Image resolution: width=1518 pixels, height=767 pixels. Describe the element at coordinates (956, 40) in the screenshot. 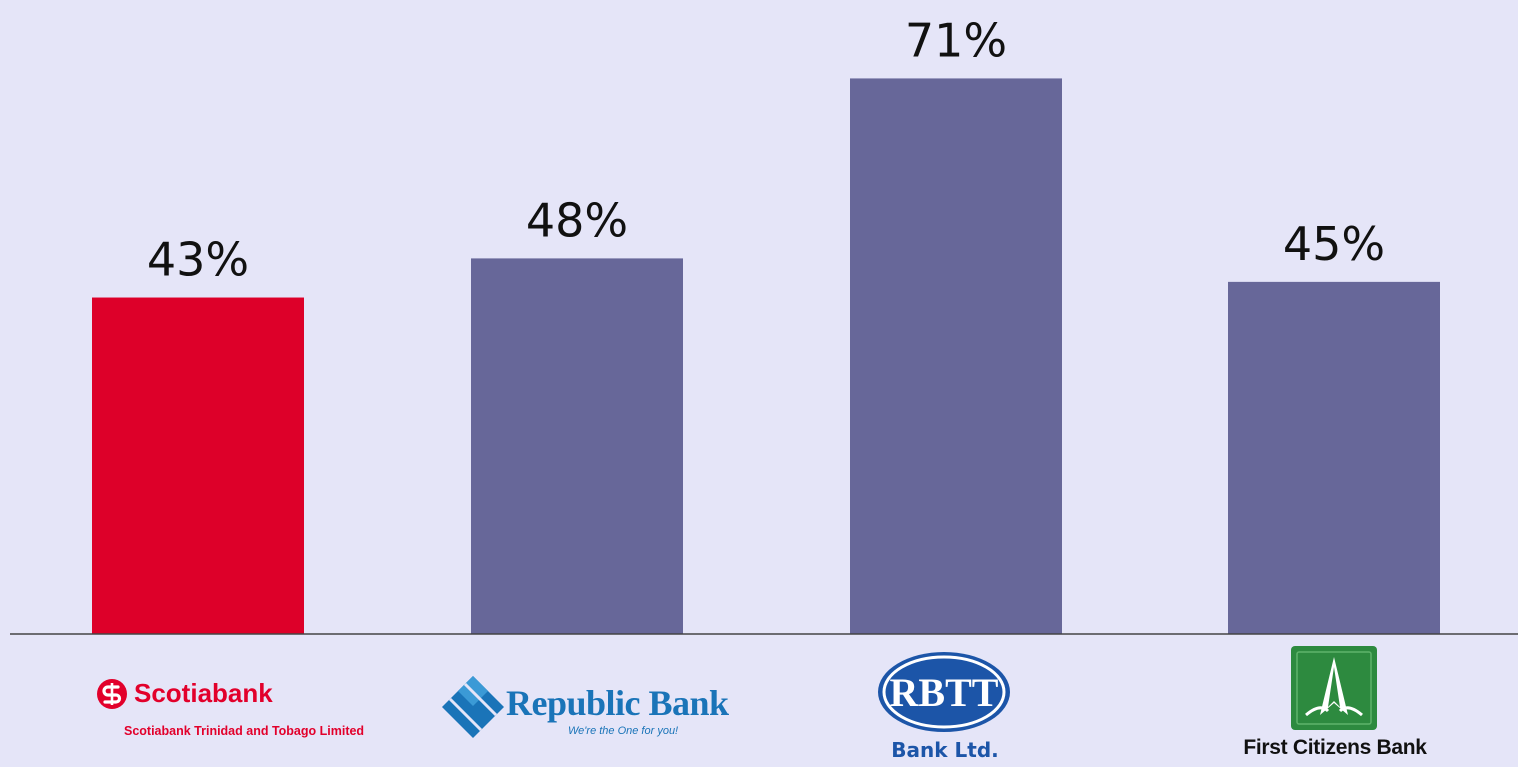

I see `value-label-3: 71%` at that location.